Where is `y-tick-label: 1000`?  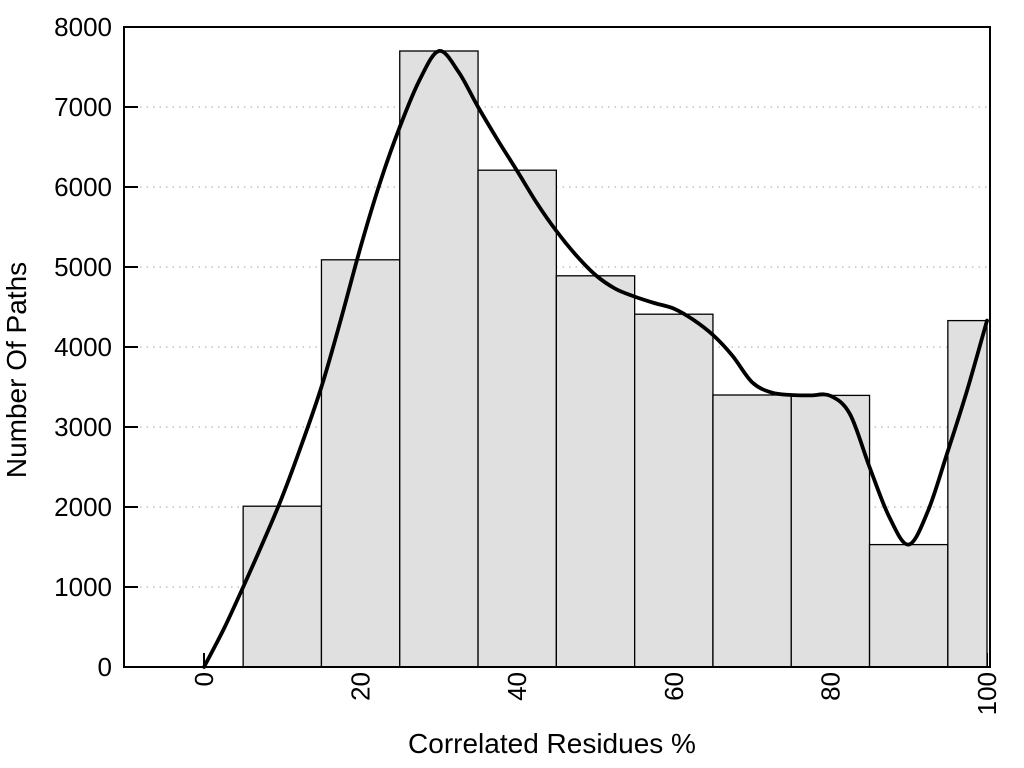
y-tick-label: 1000 is located at coordinates (83, 587).